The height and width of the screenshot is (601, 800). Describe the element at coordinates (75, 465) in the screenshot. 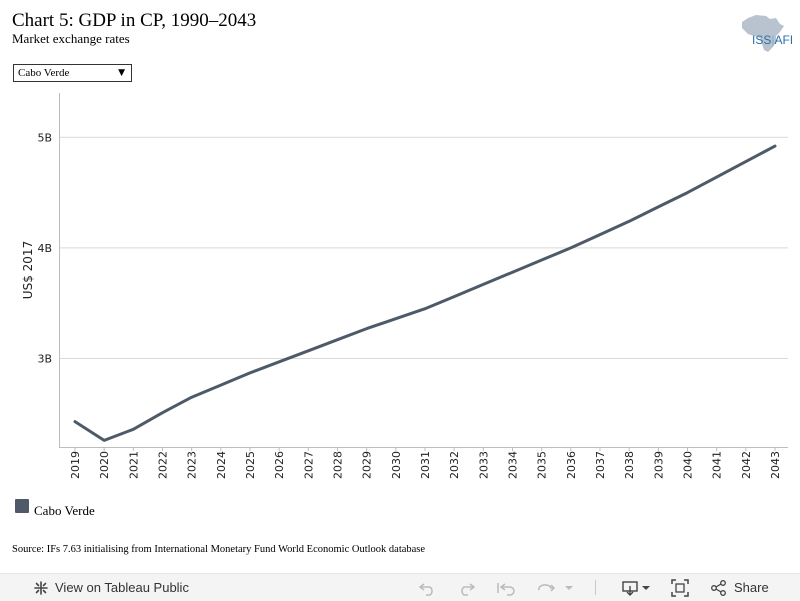

I see `x-tick-label: 2019` at that location.